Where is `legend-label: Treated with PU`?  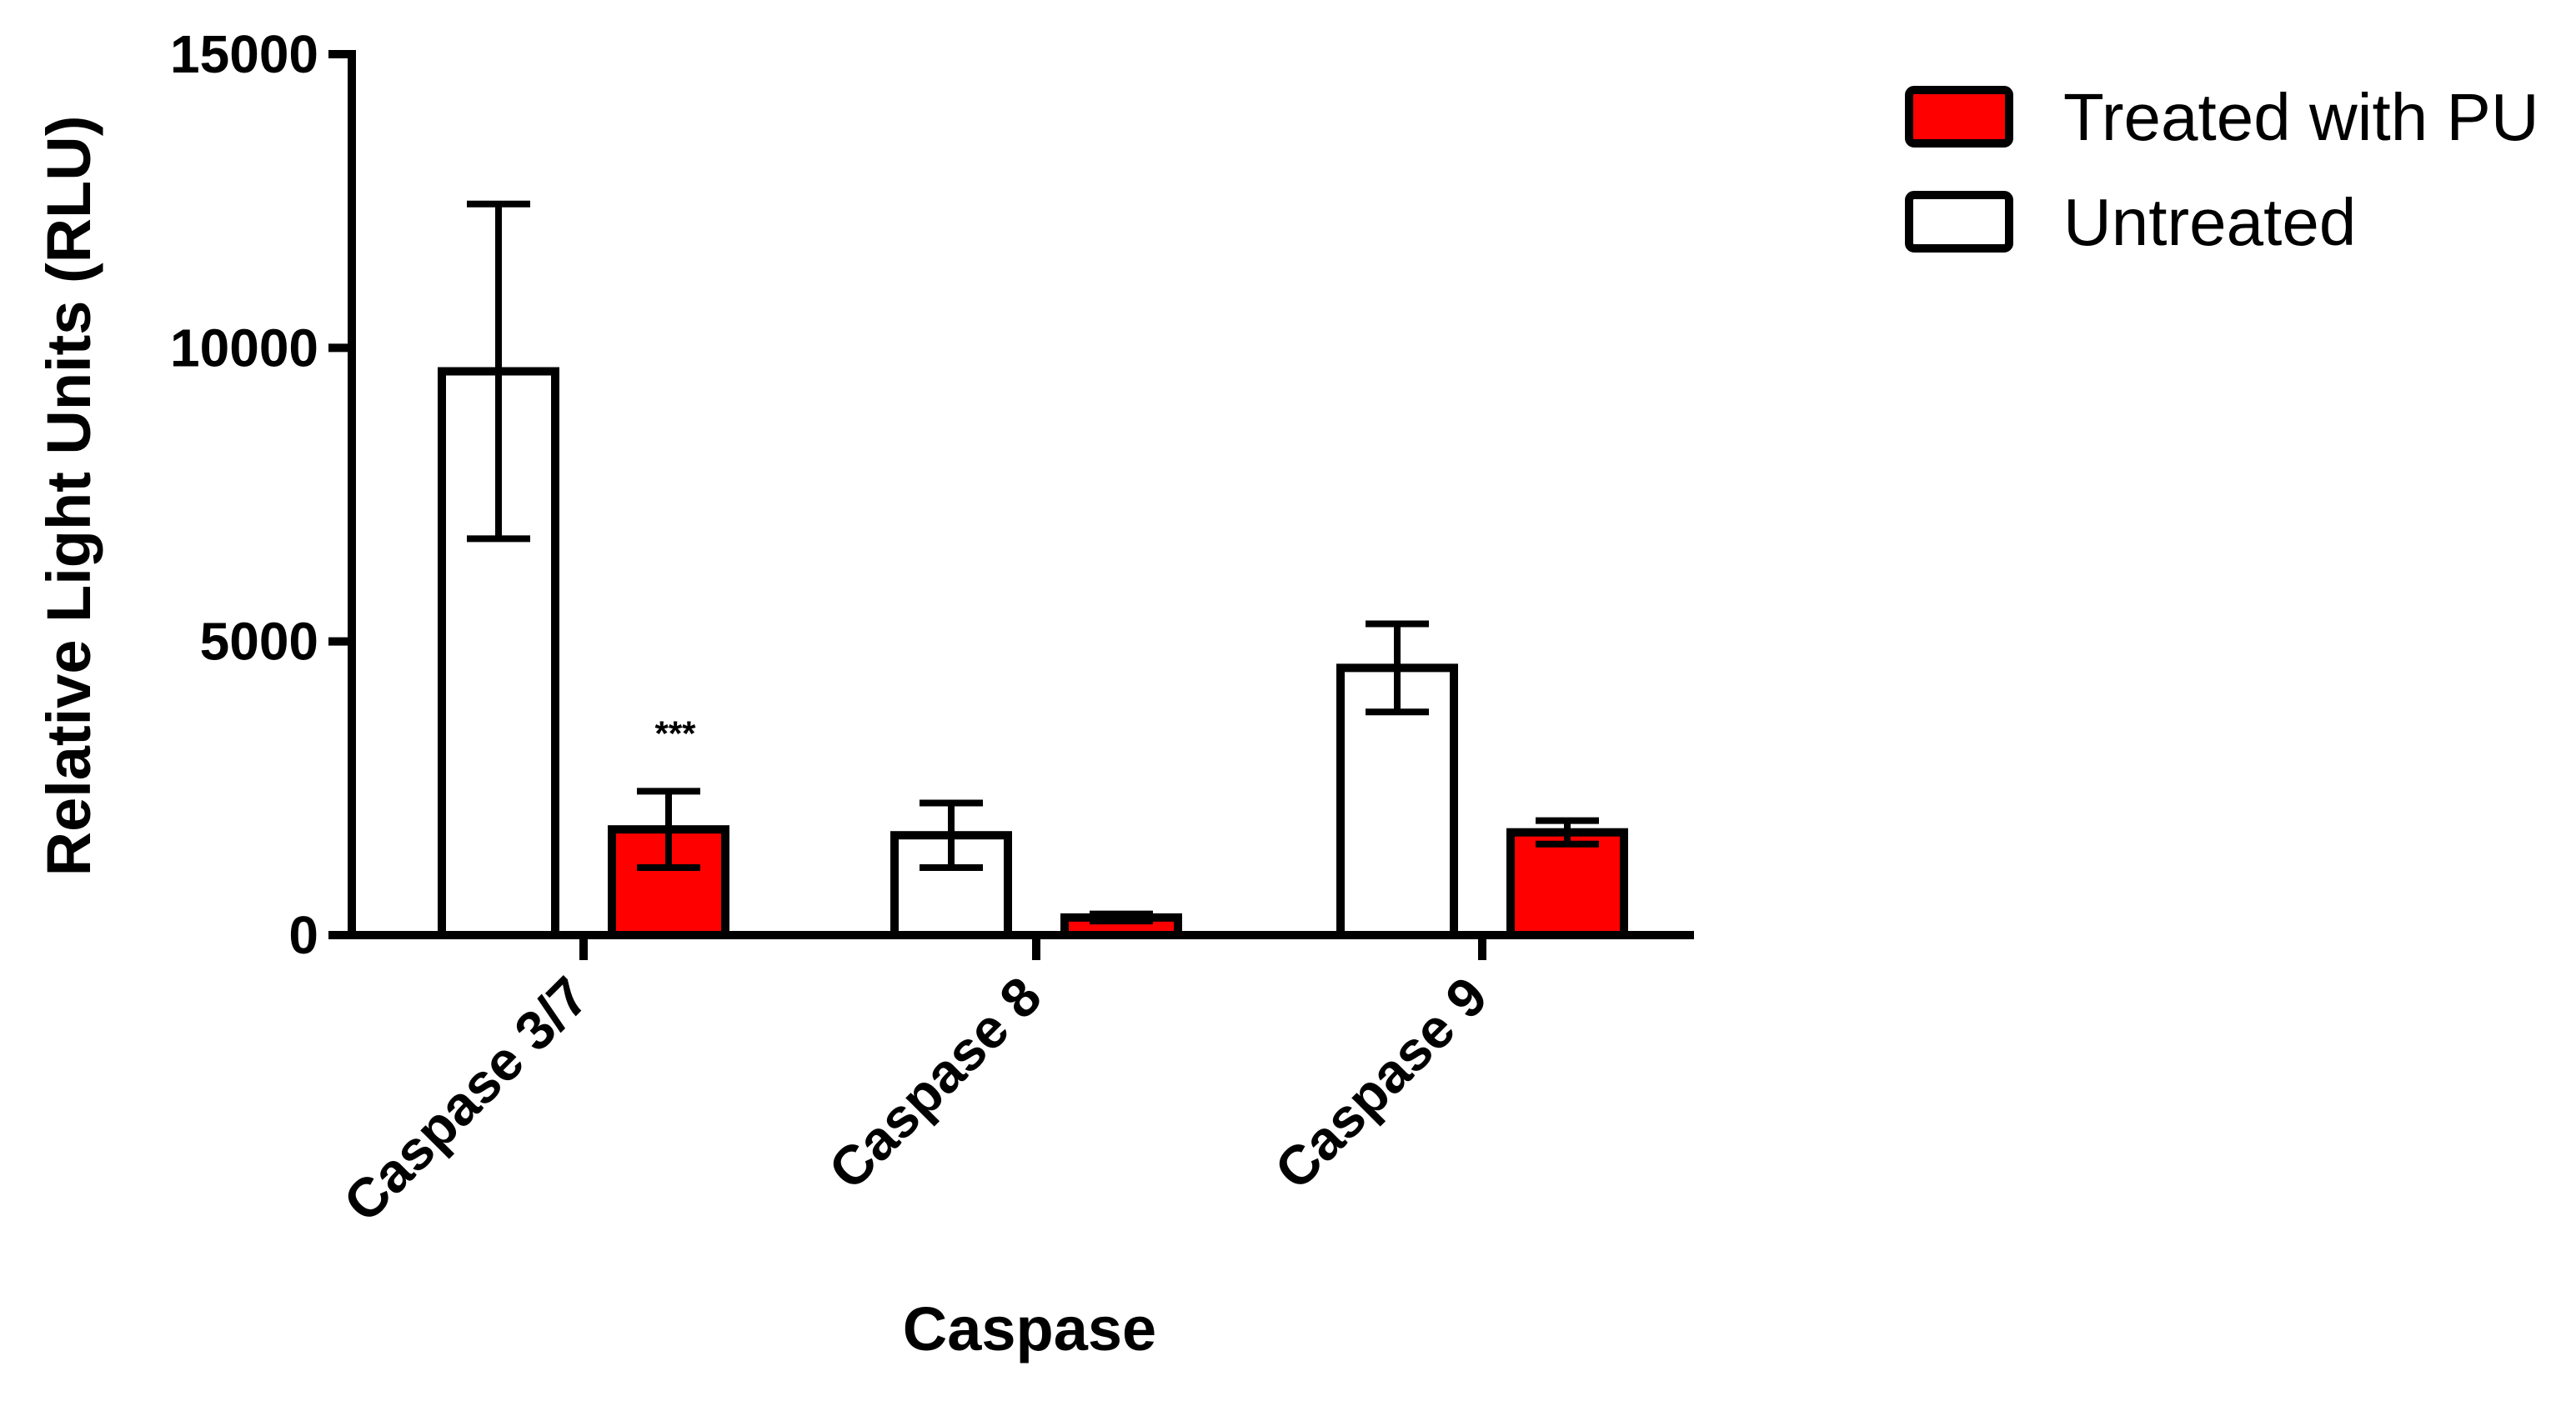 legend-label: Treated with PU is located at coordinates (2301, 117).